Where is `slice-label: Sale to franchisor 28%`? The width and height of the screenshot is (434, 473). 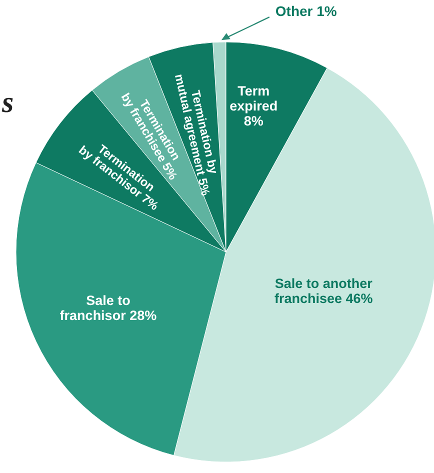
slice-label: Sale to franchisor 28% is located at coordinates (108, 307).